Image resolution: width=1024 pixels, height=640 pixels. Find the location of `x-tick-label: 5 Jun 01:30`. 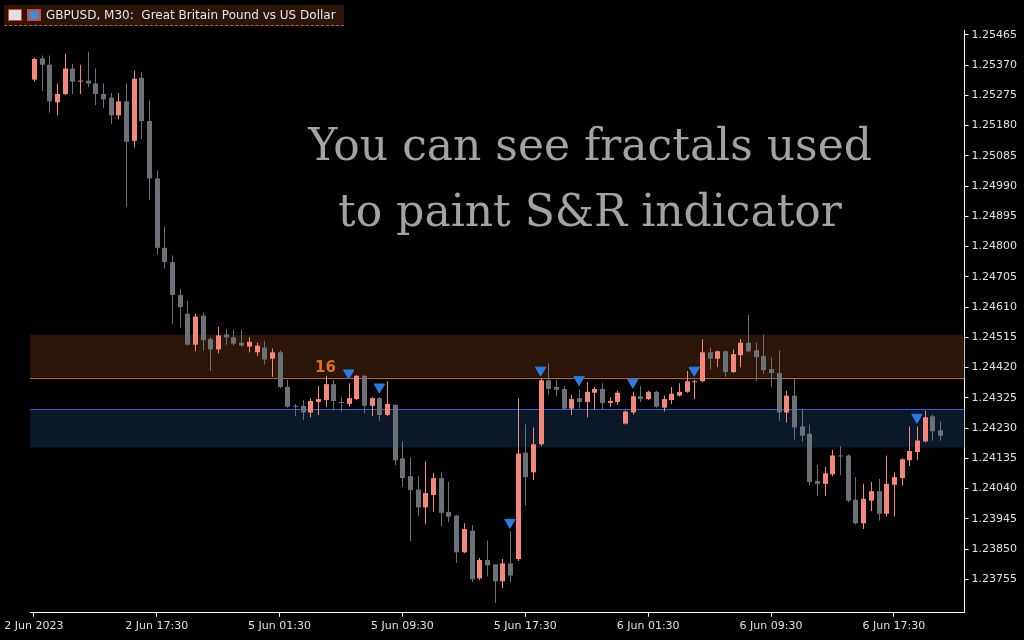

x-tick-label: 5 Jun 01:30 is located at coordinates (280, 626).